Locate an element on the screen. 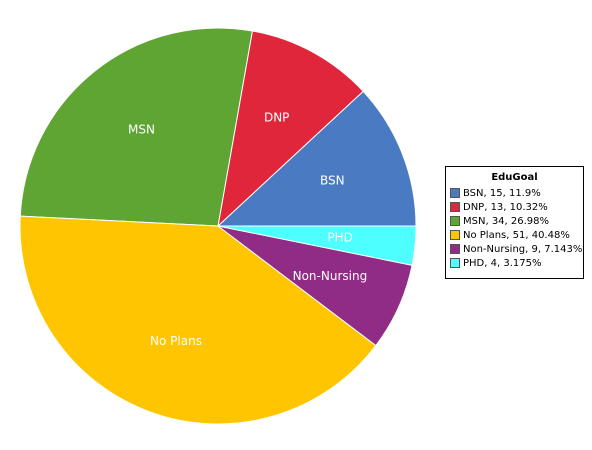  legend-entry-non-nursing: Non-Nursing, 9, 7.143% is located at coordinates (514, 249).